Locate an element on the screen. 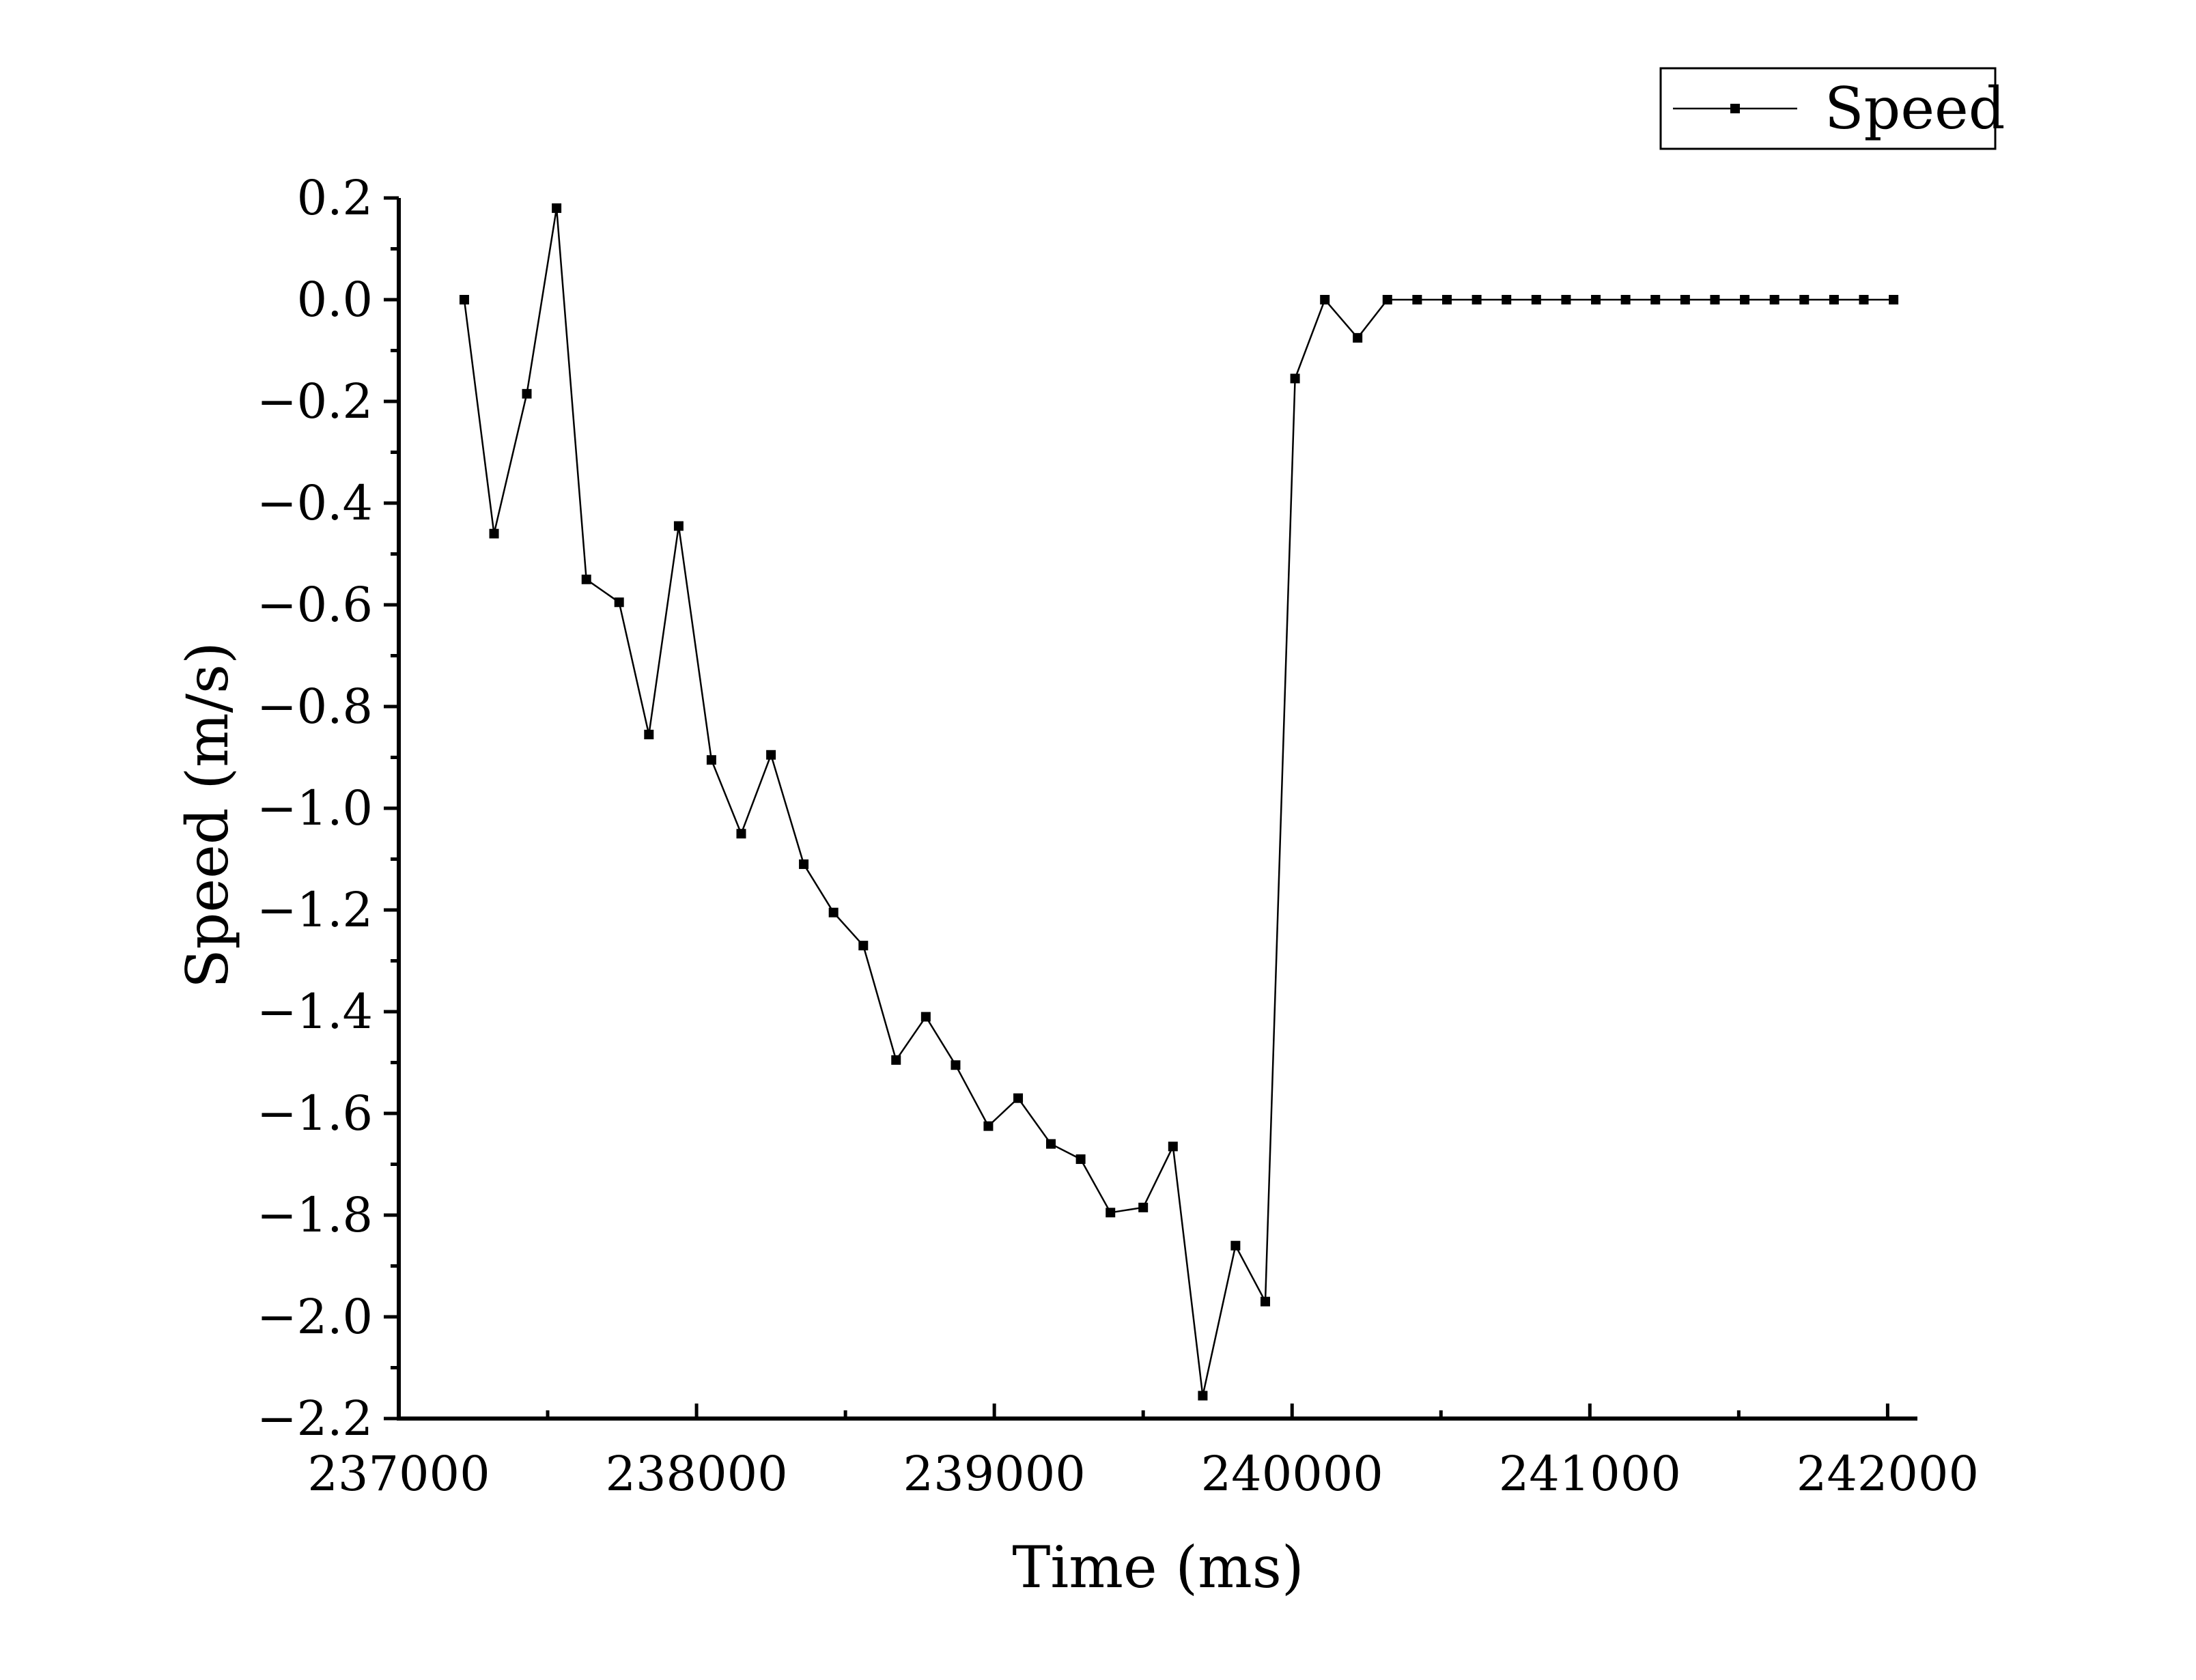  x-tick-label: 238000 is located at coordinates (696, 1474).